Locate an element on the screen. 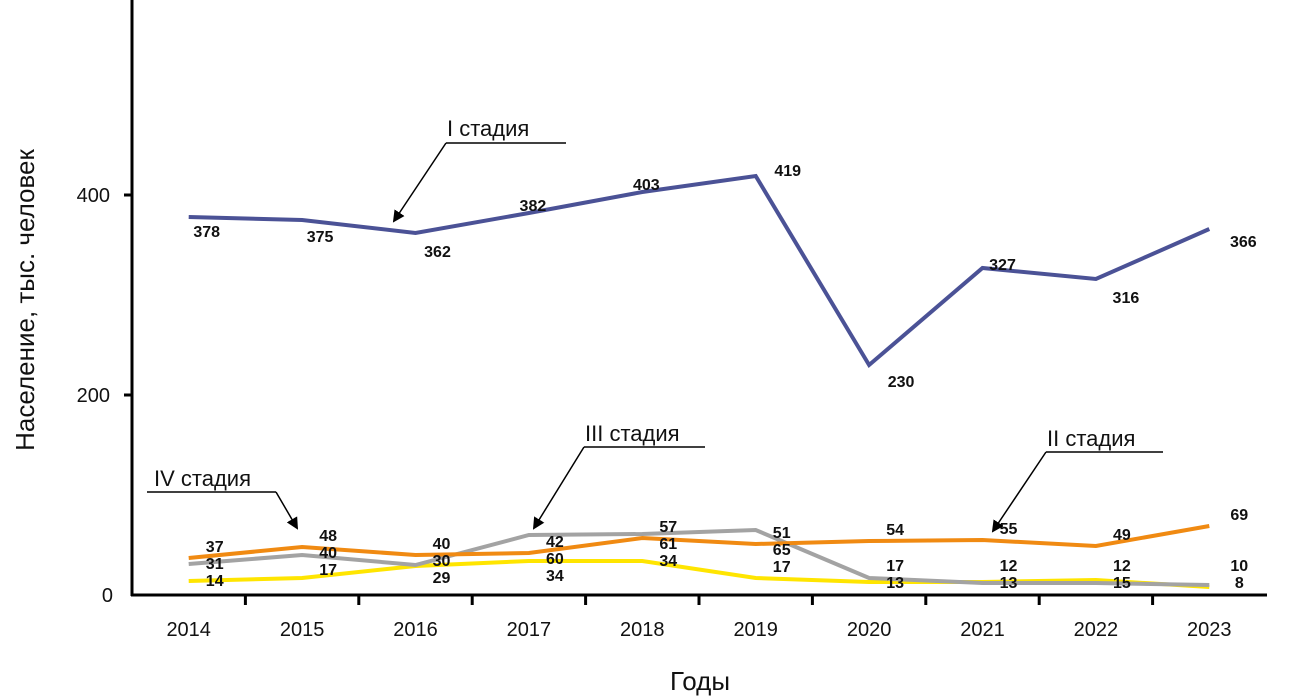  y-tick-label-200: 200 is located at coordinates (93, 396).